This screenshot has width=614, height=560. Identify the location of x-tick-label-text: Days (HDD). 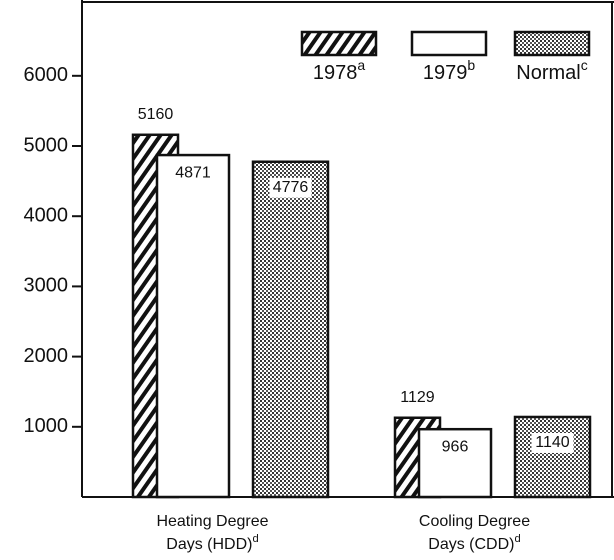
(209, 544).